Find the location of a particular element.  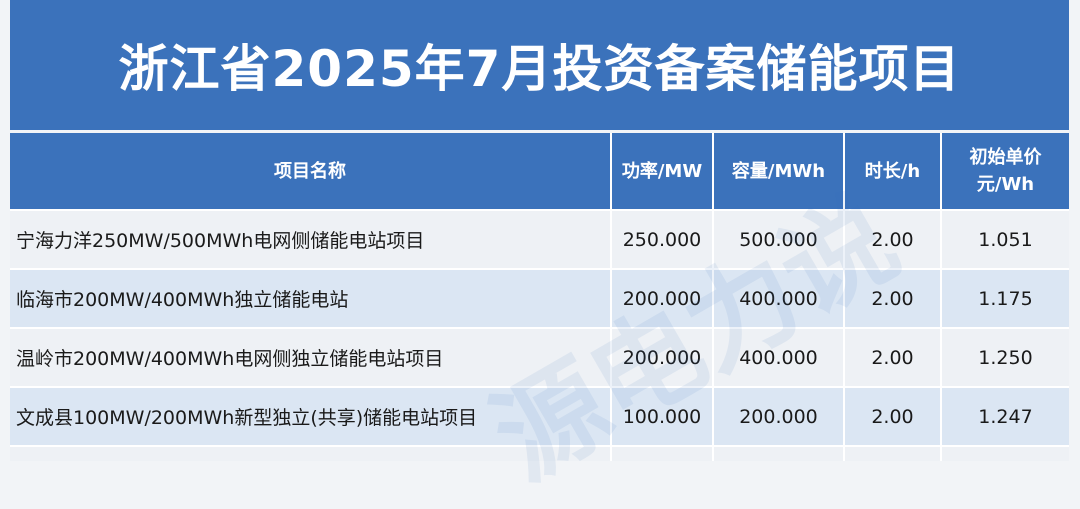

col-header-capacity: 容量/MWh is located at coordinates (779, 171).